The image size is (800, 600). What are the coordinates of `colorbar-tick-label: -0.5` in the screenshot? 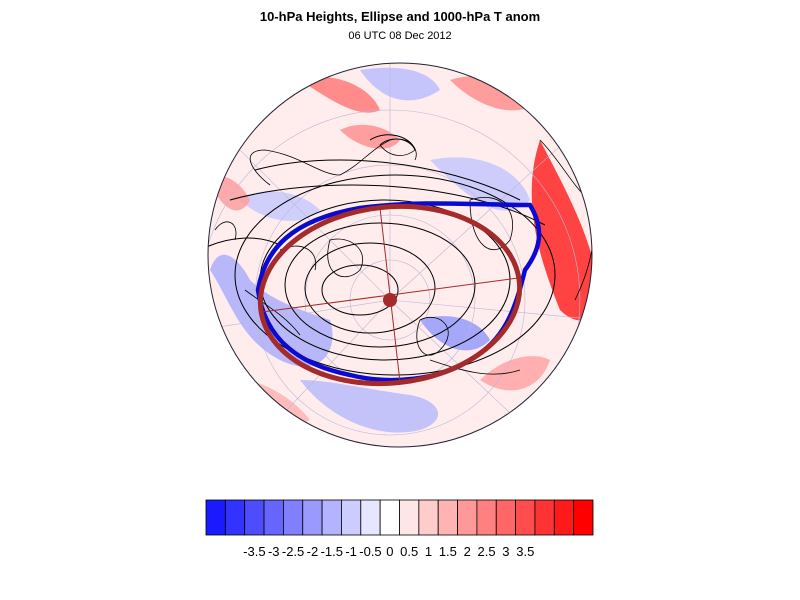 It's located at (370, 551).